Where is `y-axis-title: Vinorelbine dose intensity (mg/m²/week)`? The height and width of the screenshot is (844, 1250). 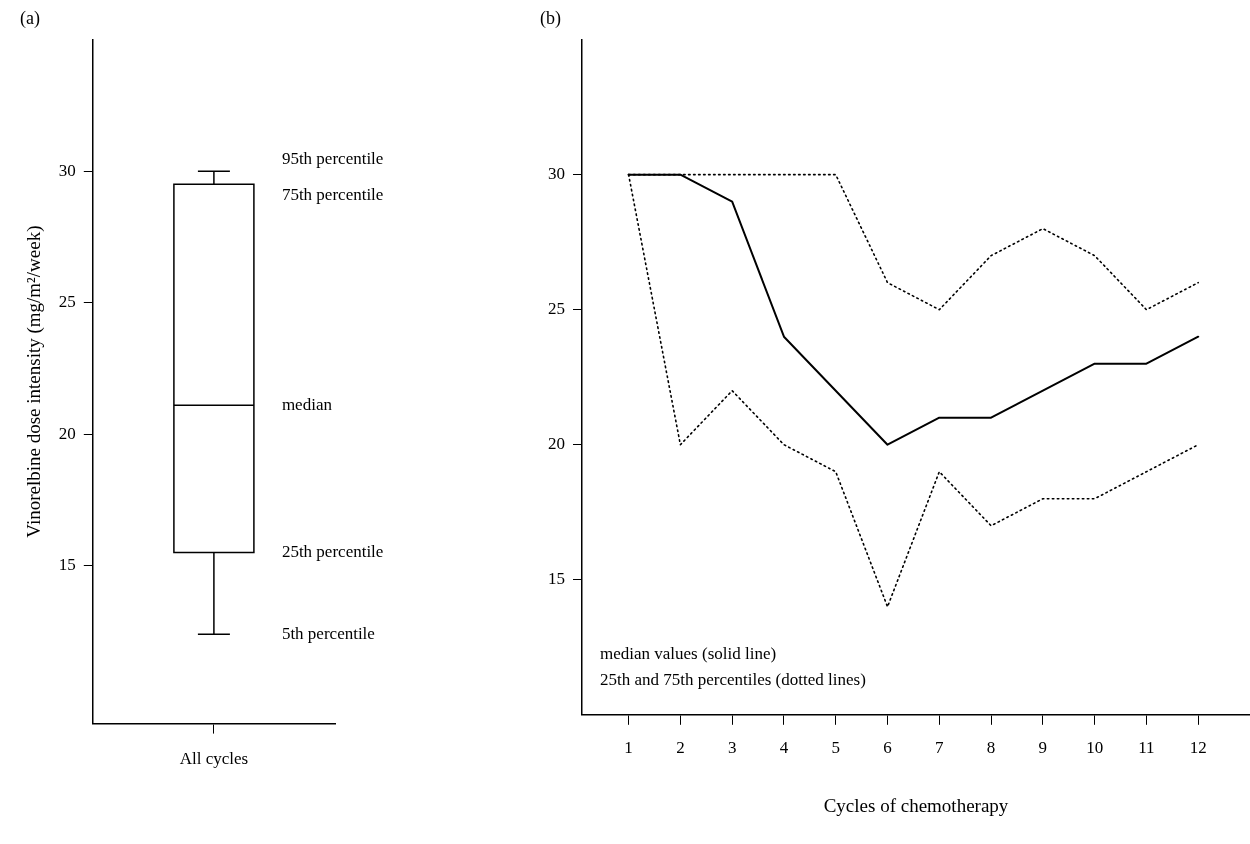
y-axis-title: Vinorelbine dose intensity (mg/m²/week) is located at coordinates (34, 381).